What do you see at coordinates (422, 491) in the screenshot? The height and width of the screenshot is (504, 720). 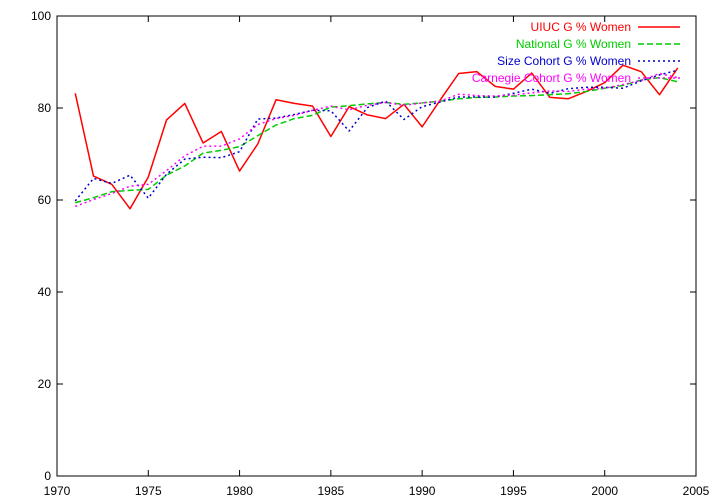 I see `x-tick-label: 1990` at bounding box center [422, 491].